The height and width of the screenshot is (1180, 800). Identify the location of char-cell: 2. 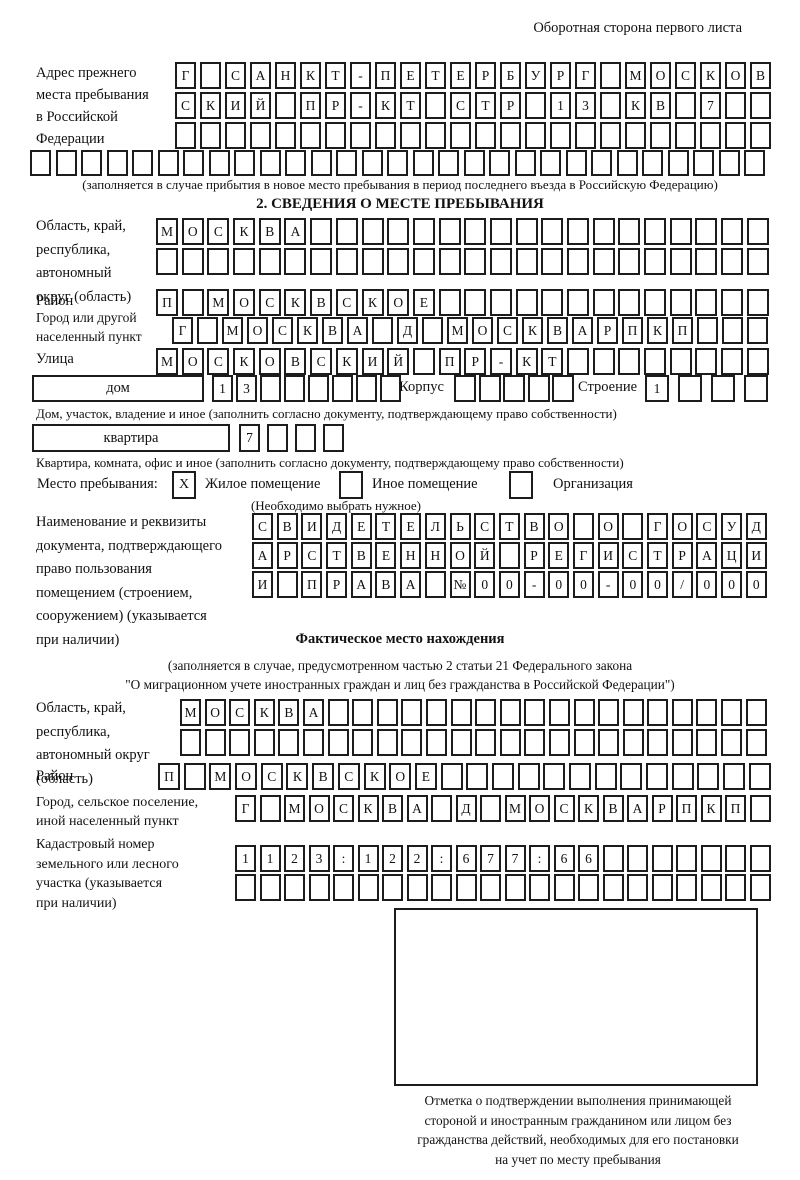
(294, 858).